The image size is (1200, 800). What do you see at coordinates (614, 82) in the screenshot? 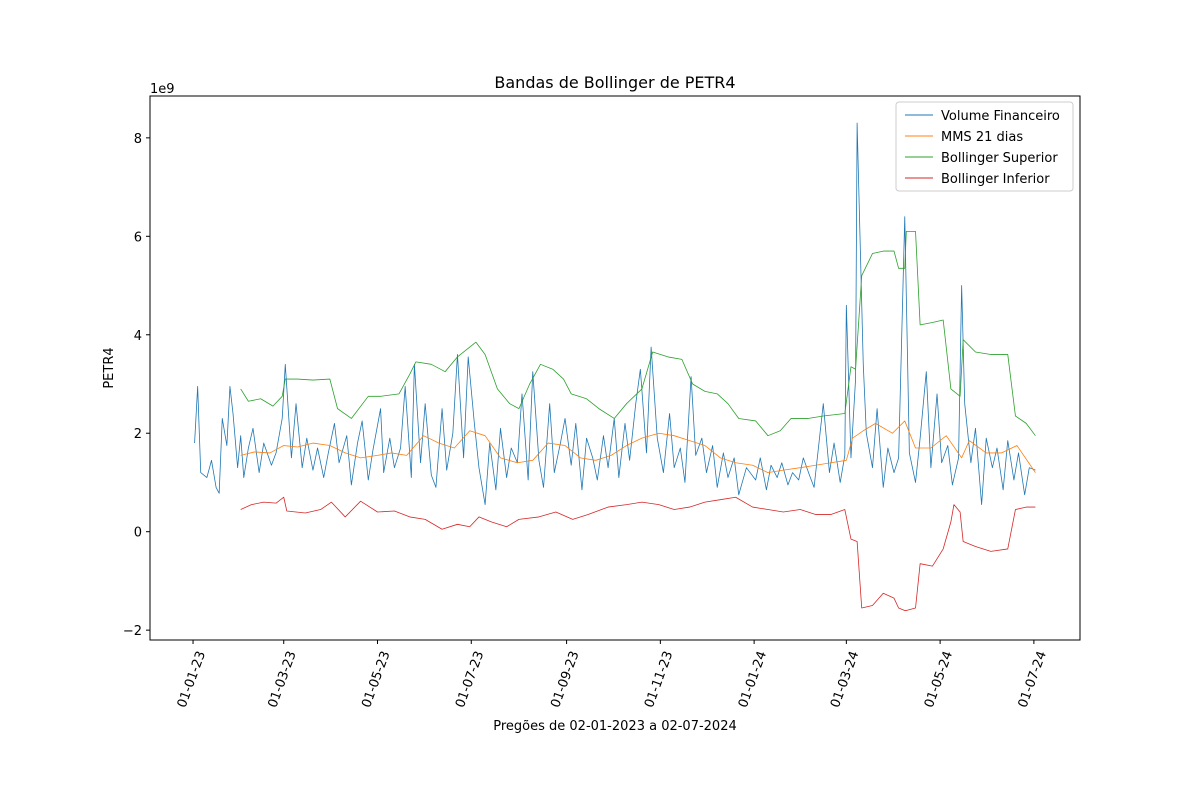
I see `chart-title: Bandas de Bollinger de PETR4` at bounding box center [614, 82].